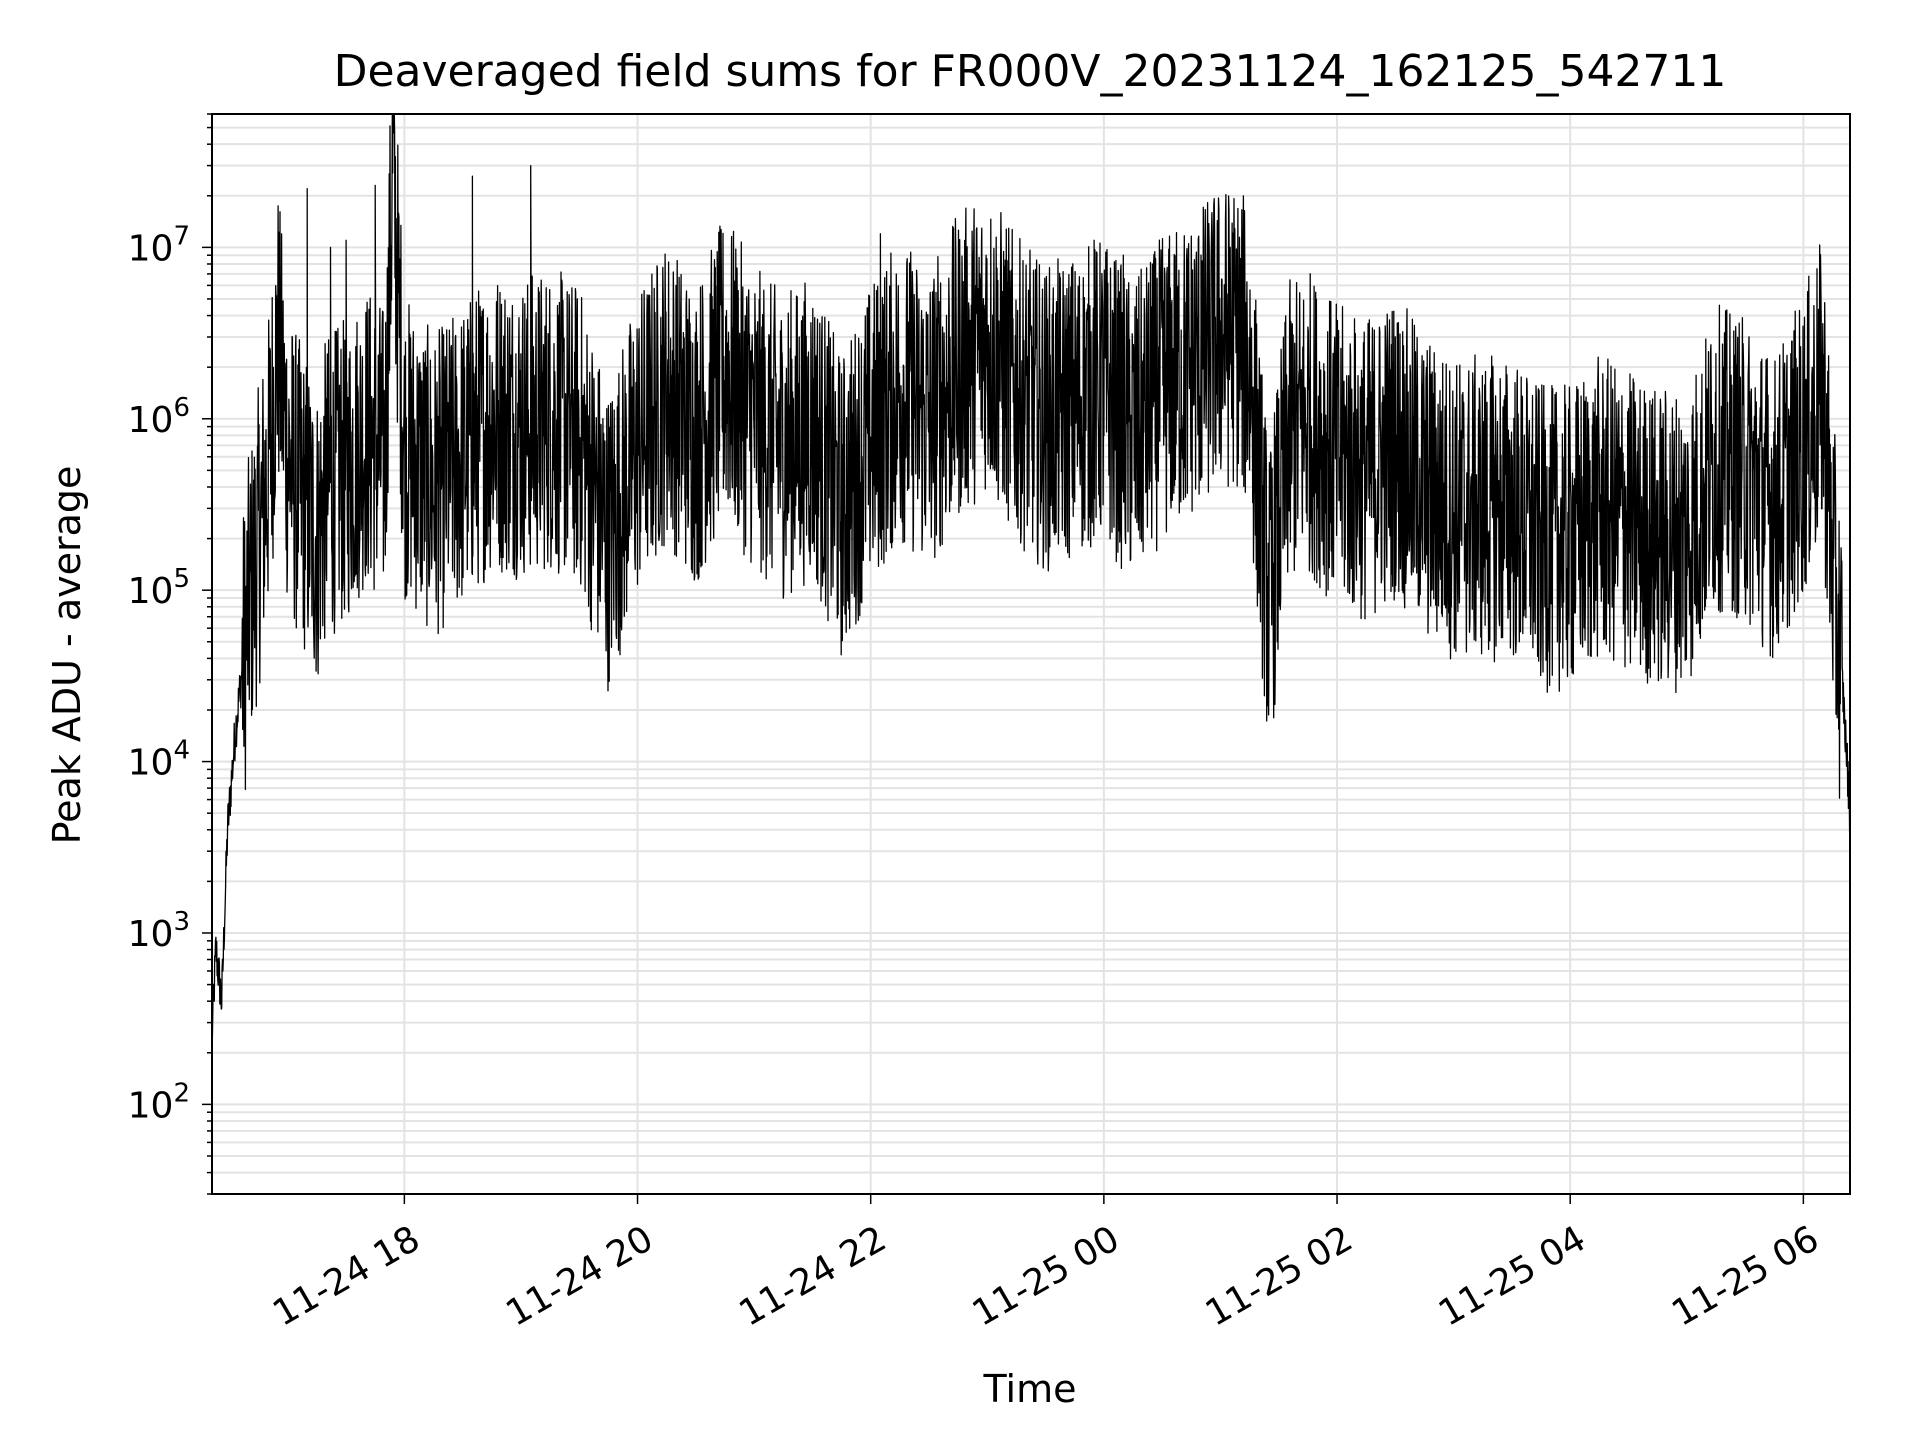 This screenshot has width=1920, height=1440. What do you see at coordinates (159, 1102) in the screenshot?
I see `y-tick-label: 10²` at bounding box center [159, 1102].